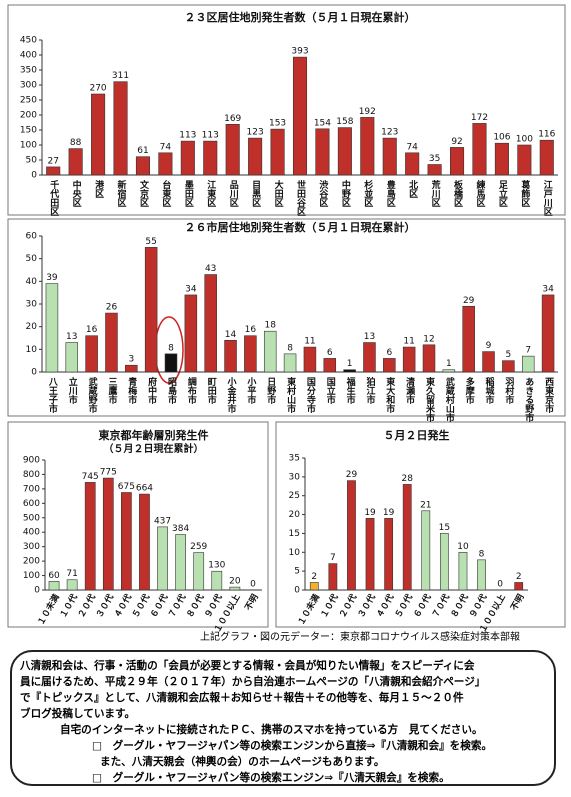 The image size is (571, 797). What do you see at coordinates (489, 390) in the screenshot?
I see `x-tick-label: 稲城市` at bounding box center [489, 390].